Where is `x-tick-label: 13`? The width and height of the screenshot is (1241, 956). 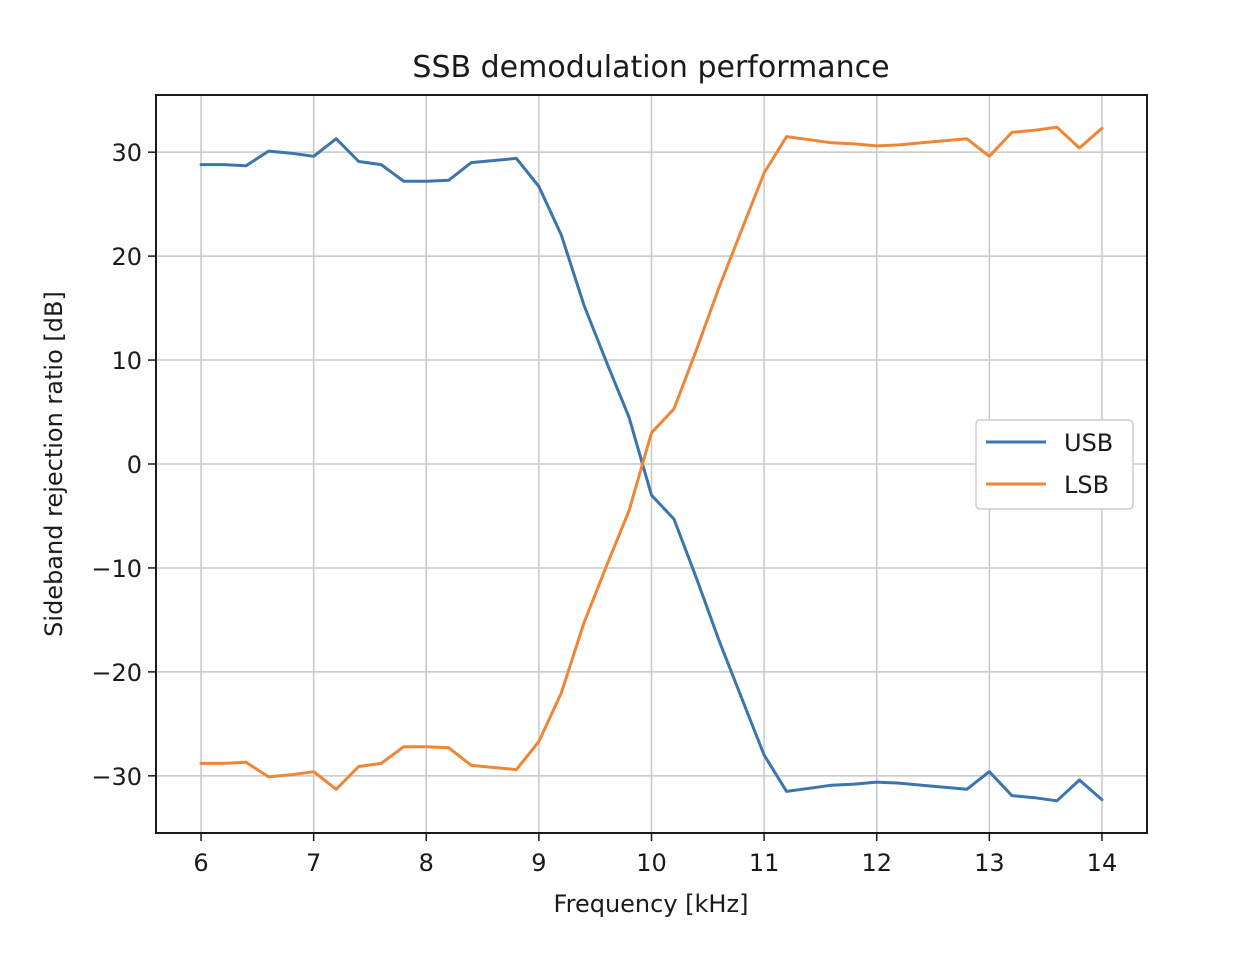 x-tick-label: 13 is located at coordinates (989, 863).